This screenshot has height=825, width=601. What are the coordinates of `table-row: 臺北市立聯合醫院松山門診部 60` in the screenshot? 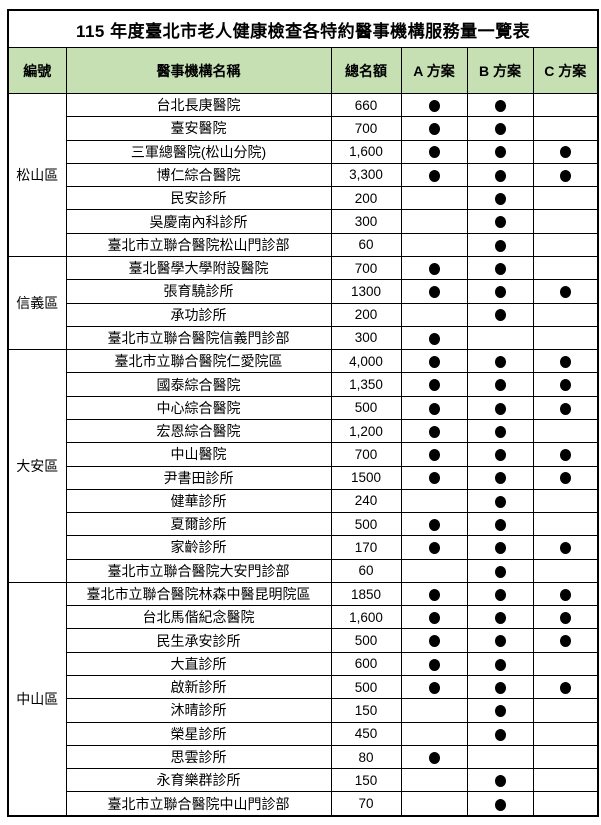 It's located at (303, 244).